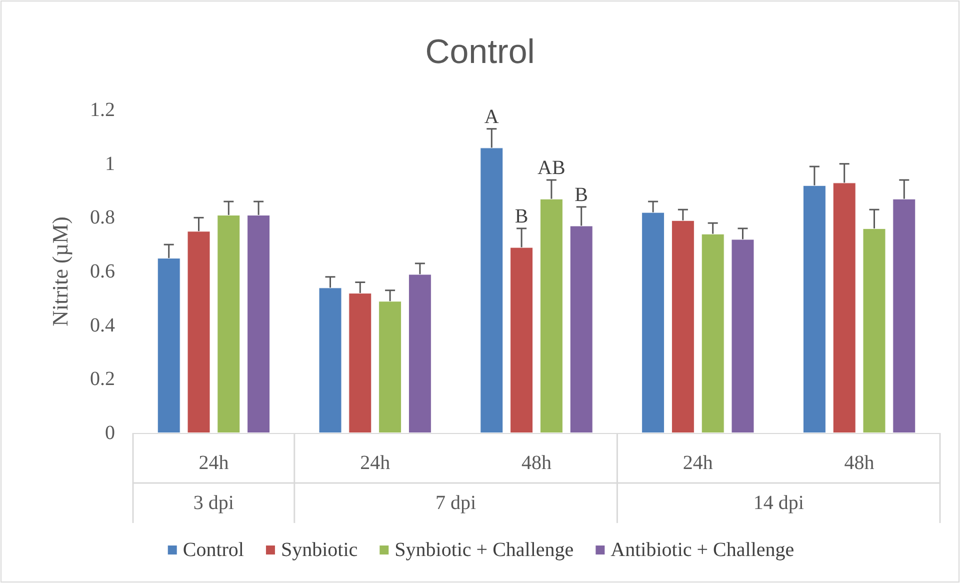 Image resolution: width=960 pixels, height=583 pixels. Describe the element at coordinates (319, 550) in the screenshot. I see `legend-label: Synbiotic` at that location.